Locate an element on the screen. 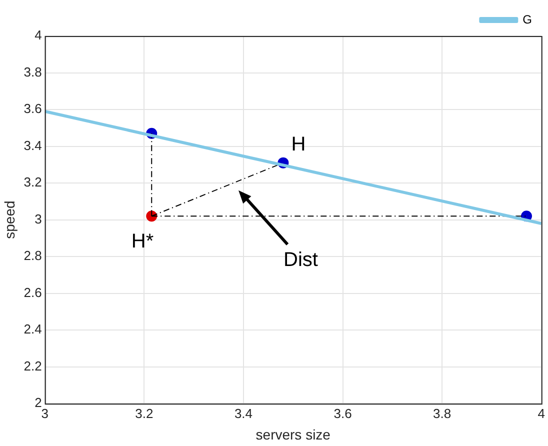  y-axis-title: speed is located at coordinates (9, 219).